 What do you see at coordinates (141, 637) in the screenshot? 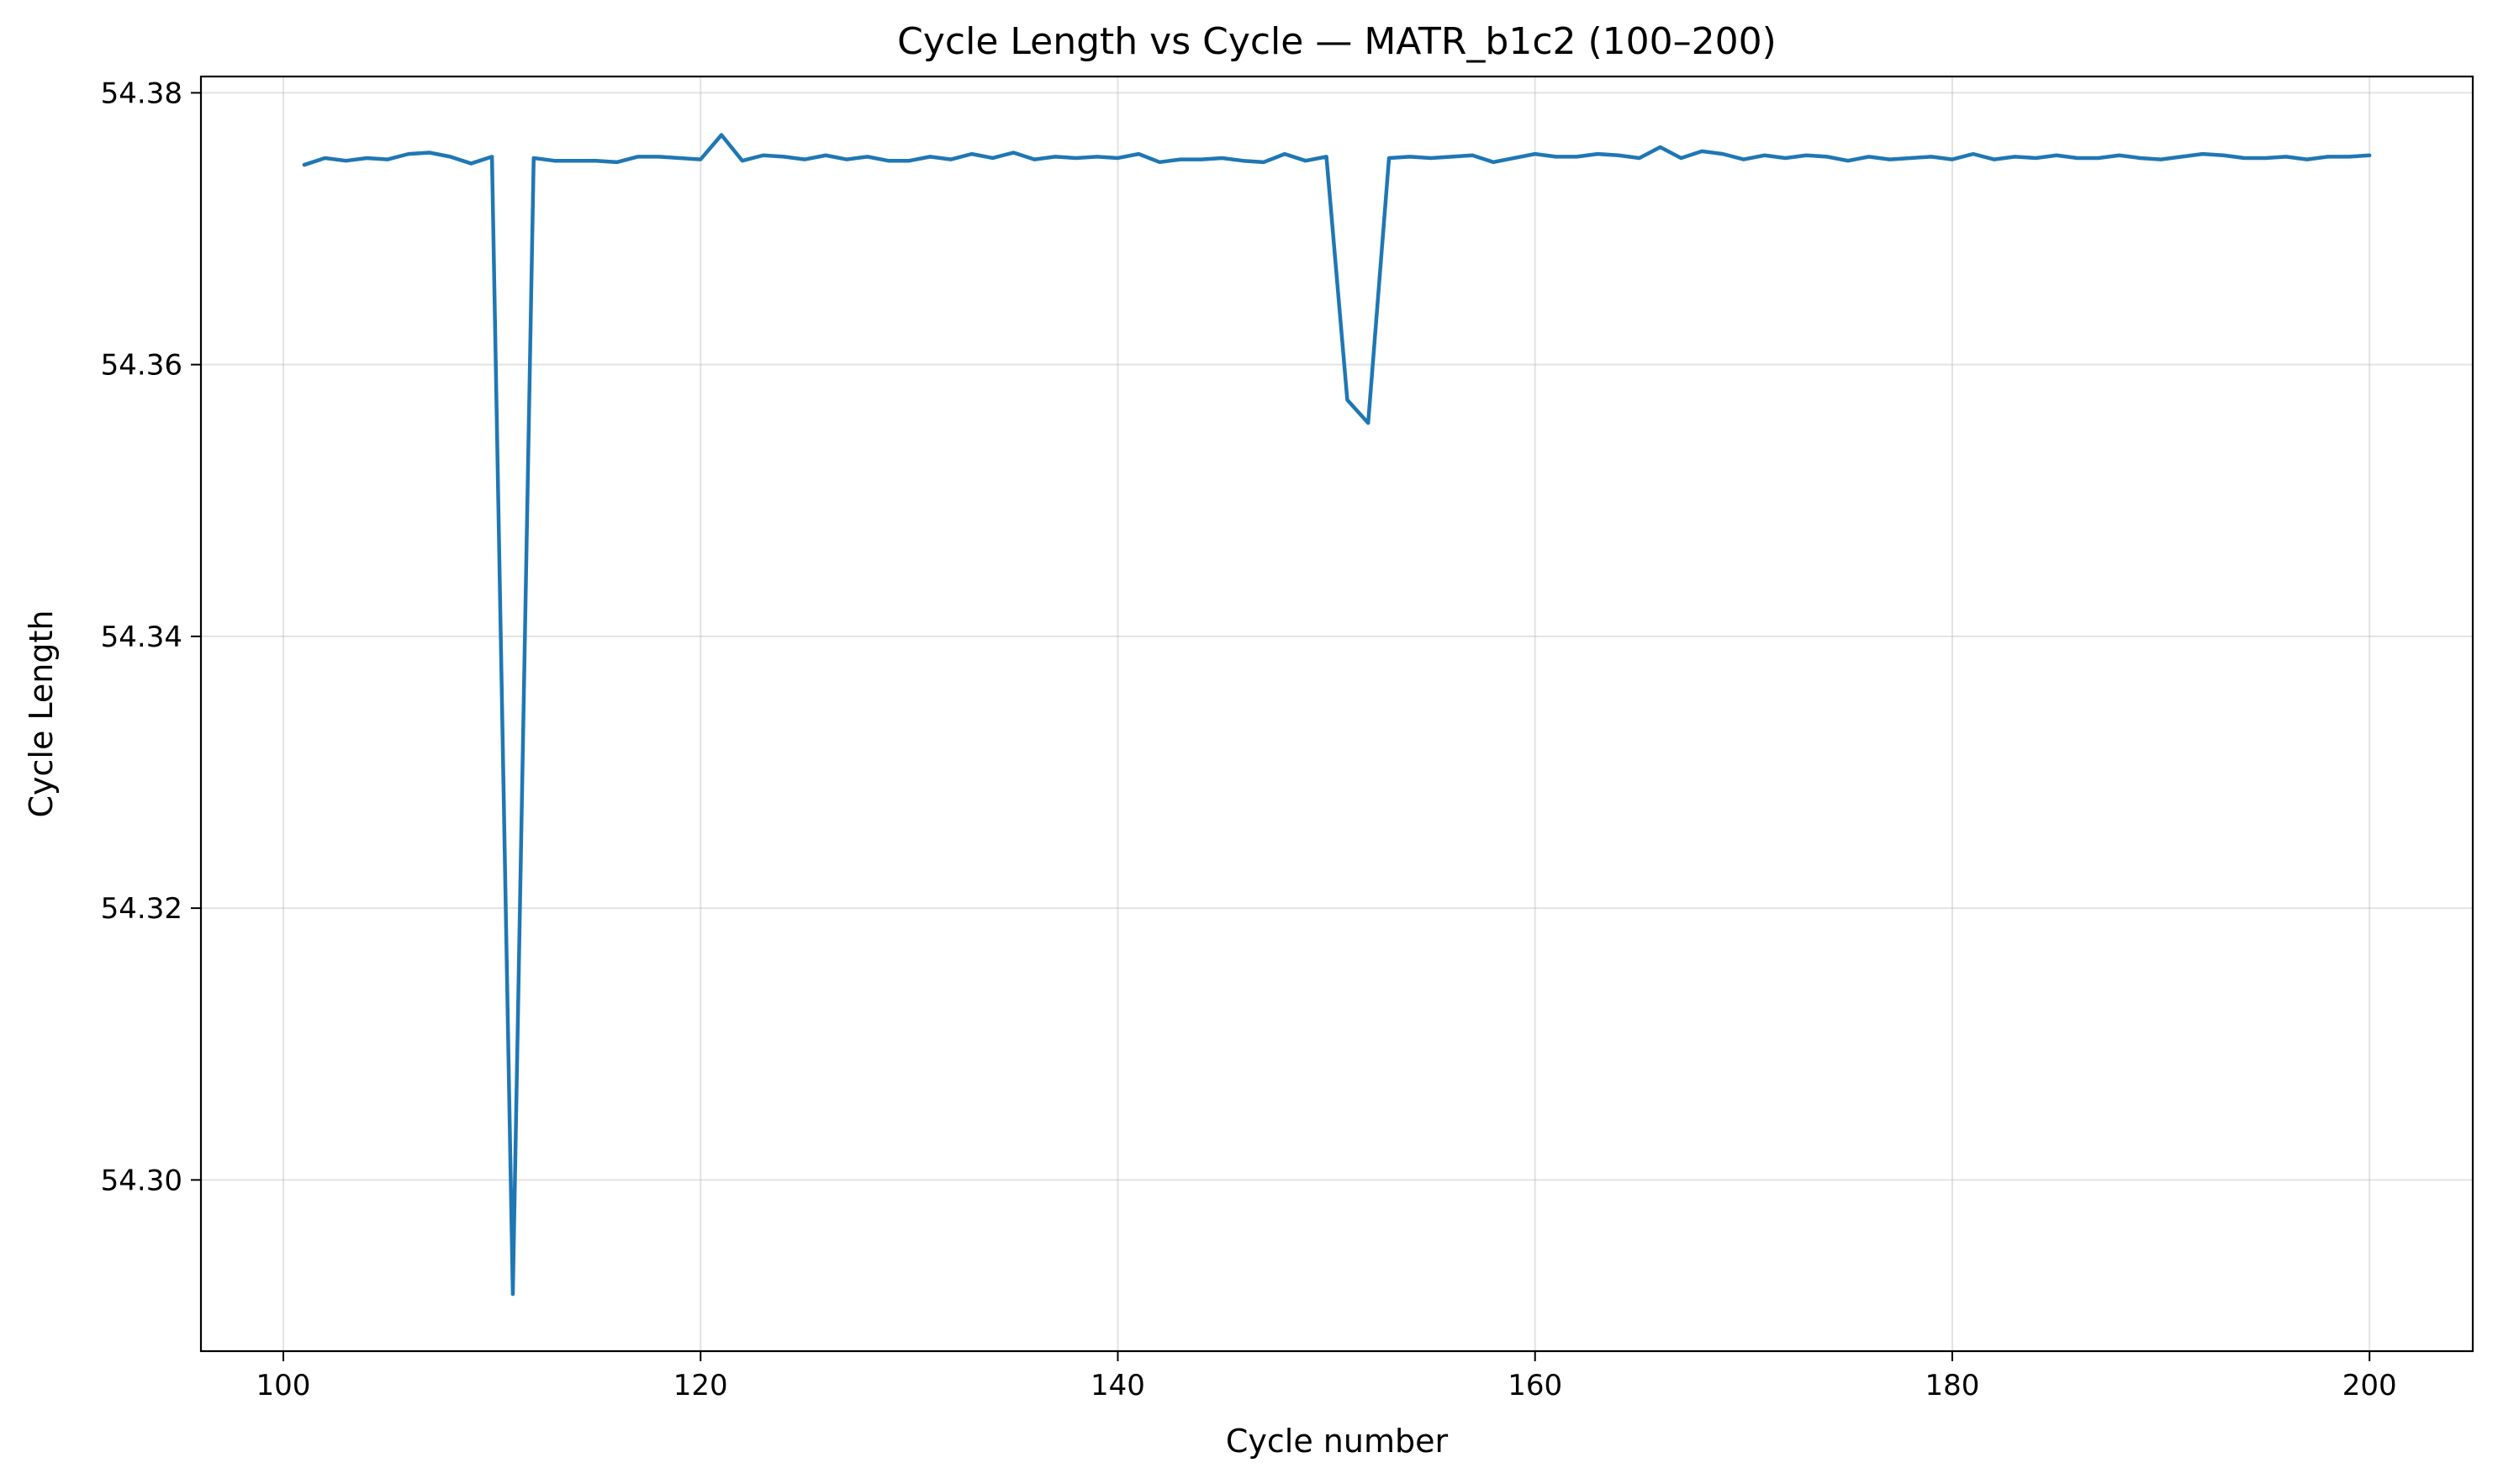
I see `y-tick-label: 54.34` at bounding box center [141, 637].